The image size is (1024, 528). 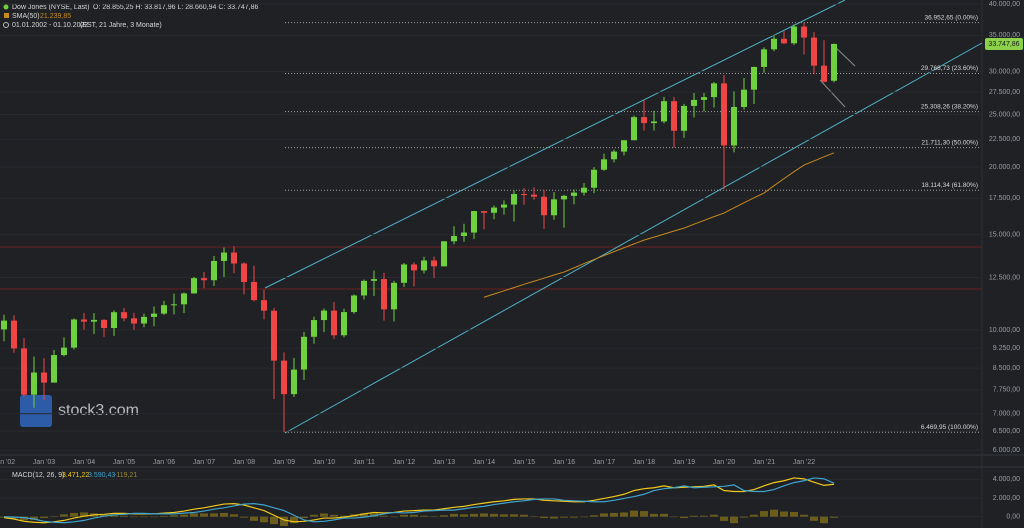 What do you see at coordinates (75, 475) in the screenshot?
I see `macd-value: 3.471,22` at bounding box center [75, 475].